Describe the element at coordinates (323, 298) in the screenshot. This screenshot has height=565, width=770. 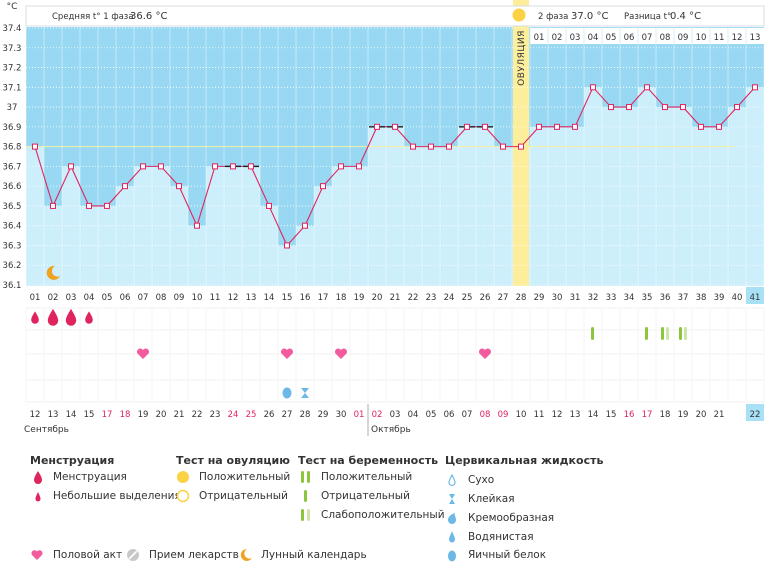
I see `cycle-day-label: 17` at that location.